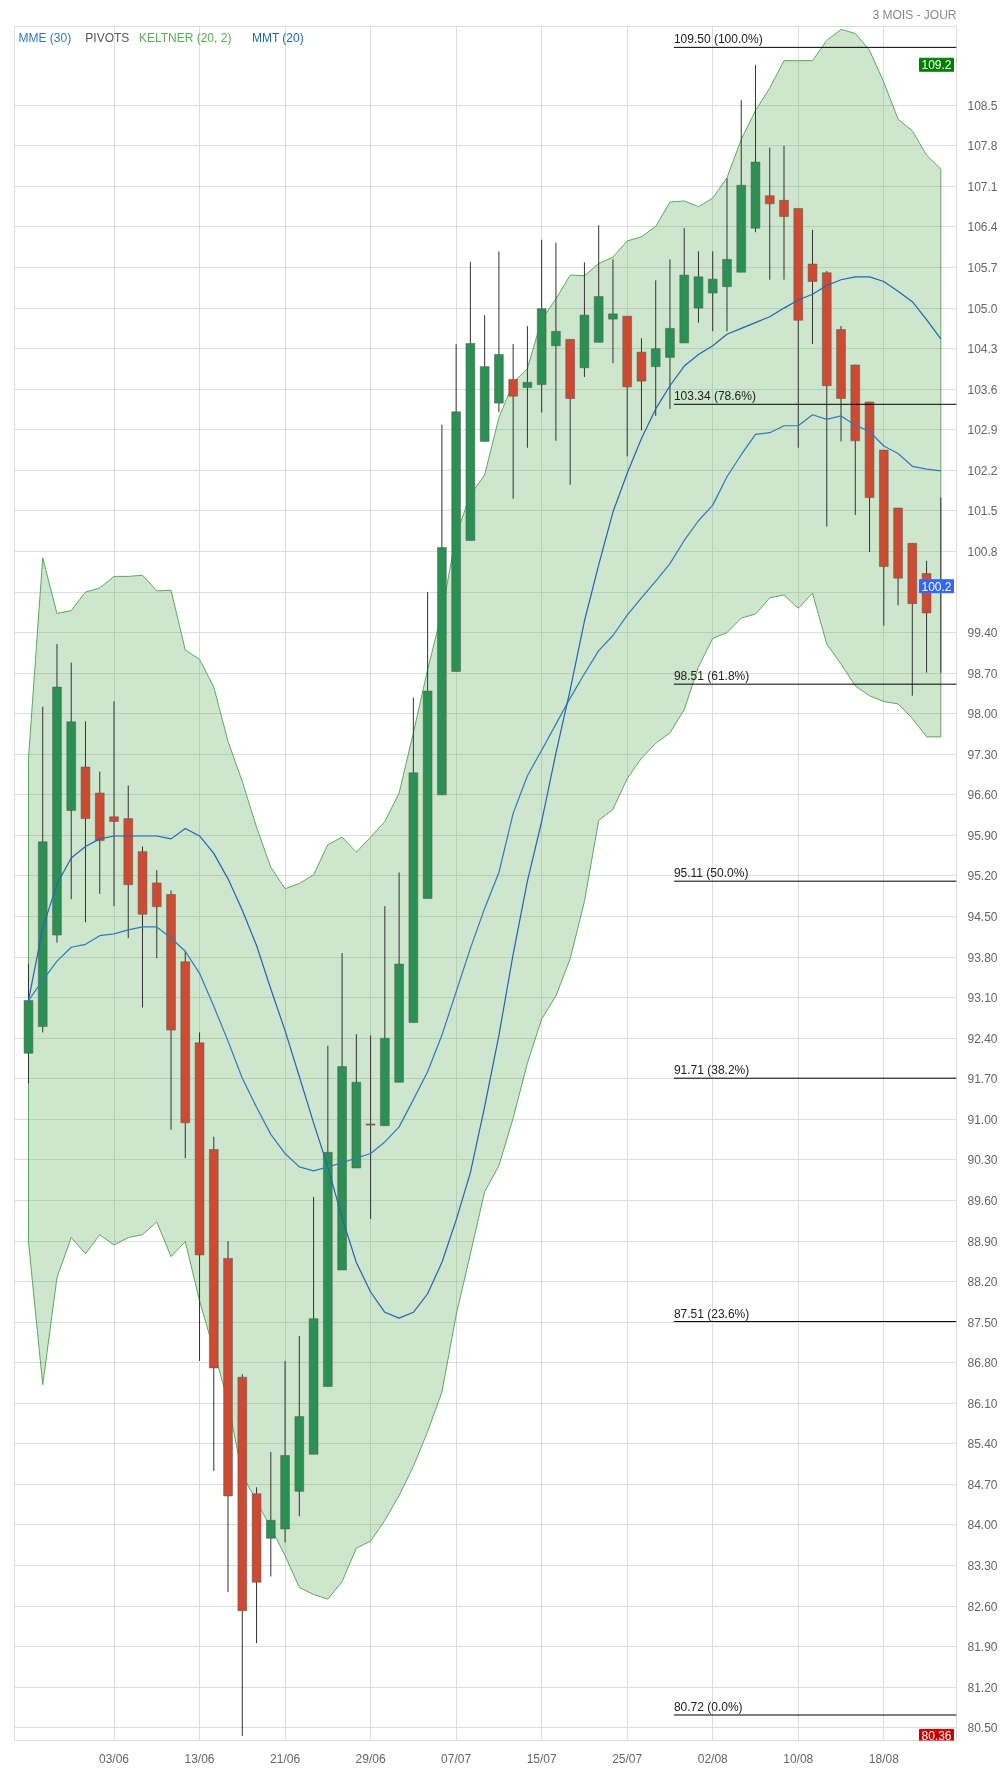  What do you see at coordinates (982, 1606) in the screenshot?
I see `y-tick-label: 82.60` at bounding box center [982, 1606].